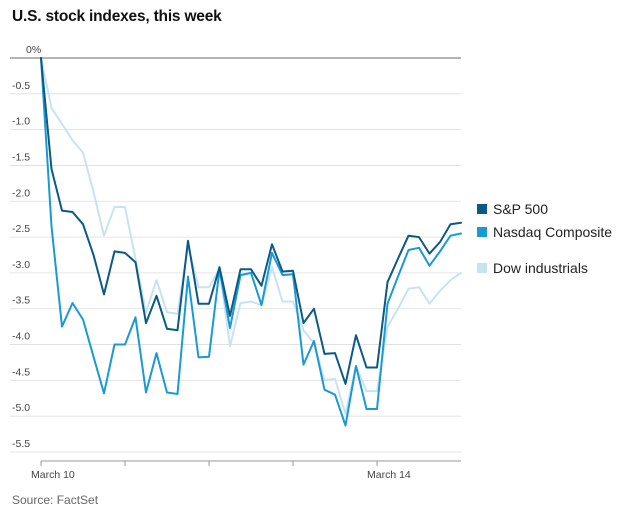 This screenshot has height=519, width=633. I want to click on y-tick-label: -4.0, so click(21, 337).